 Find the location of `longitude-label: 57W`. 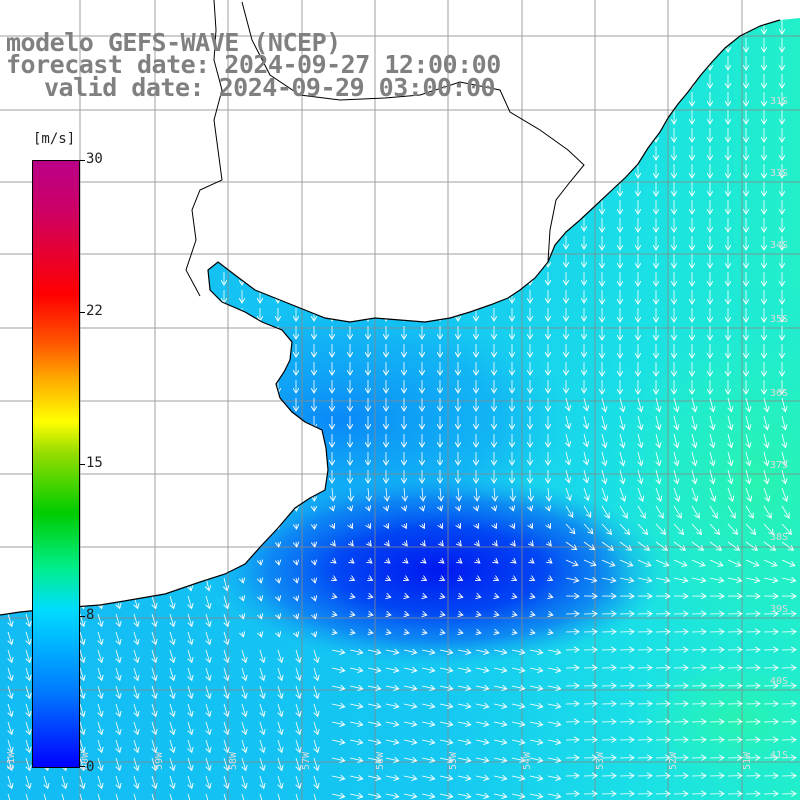

longitude-label: 57W is located at coordinates (306, 760).